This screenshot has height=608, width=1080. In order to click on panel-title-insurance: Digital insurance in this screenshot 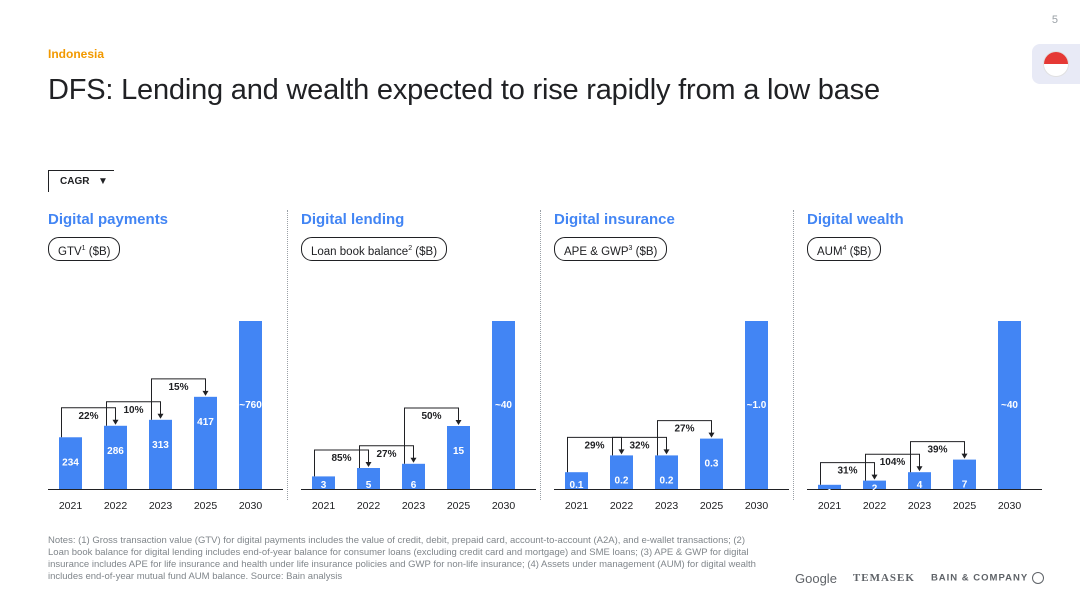, I will do `click(614, 219)`.